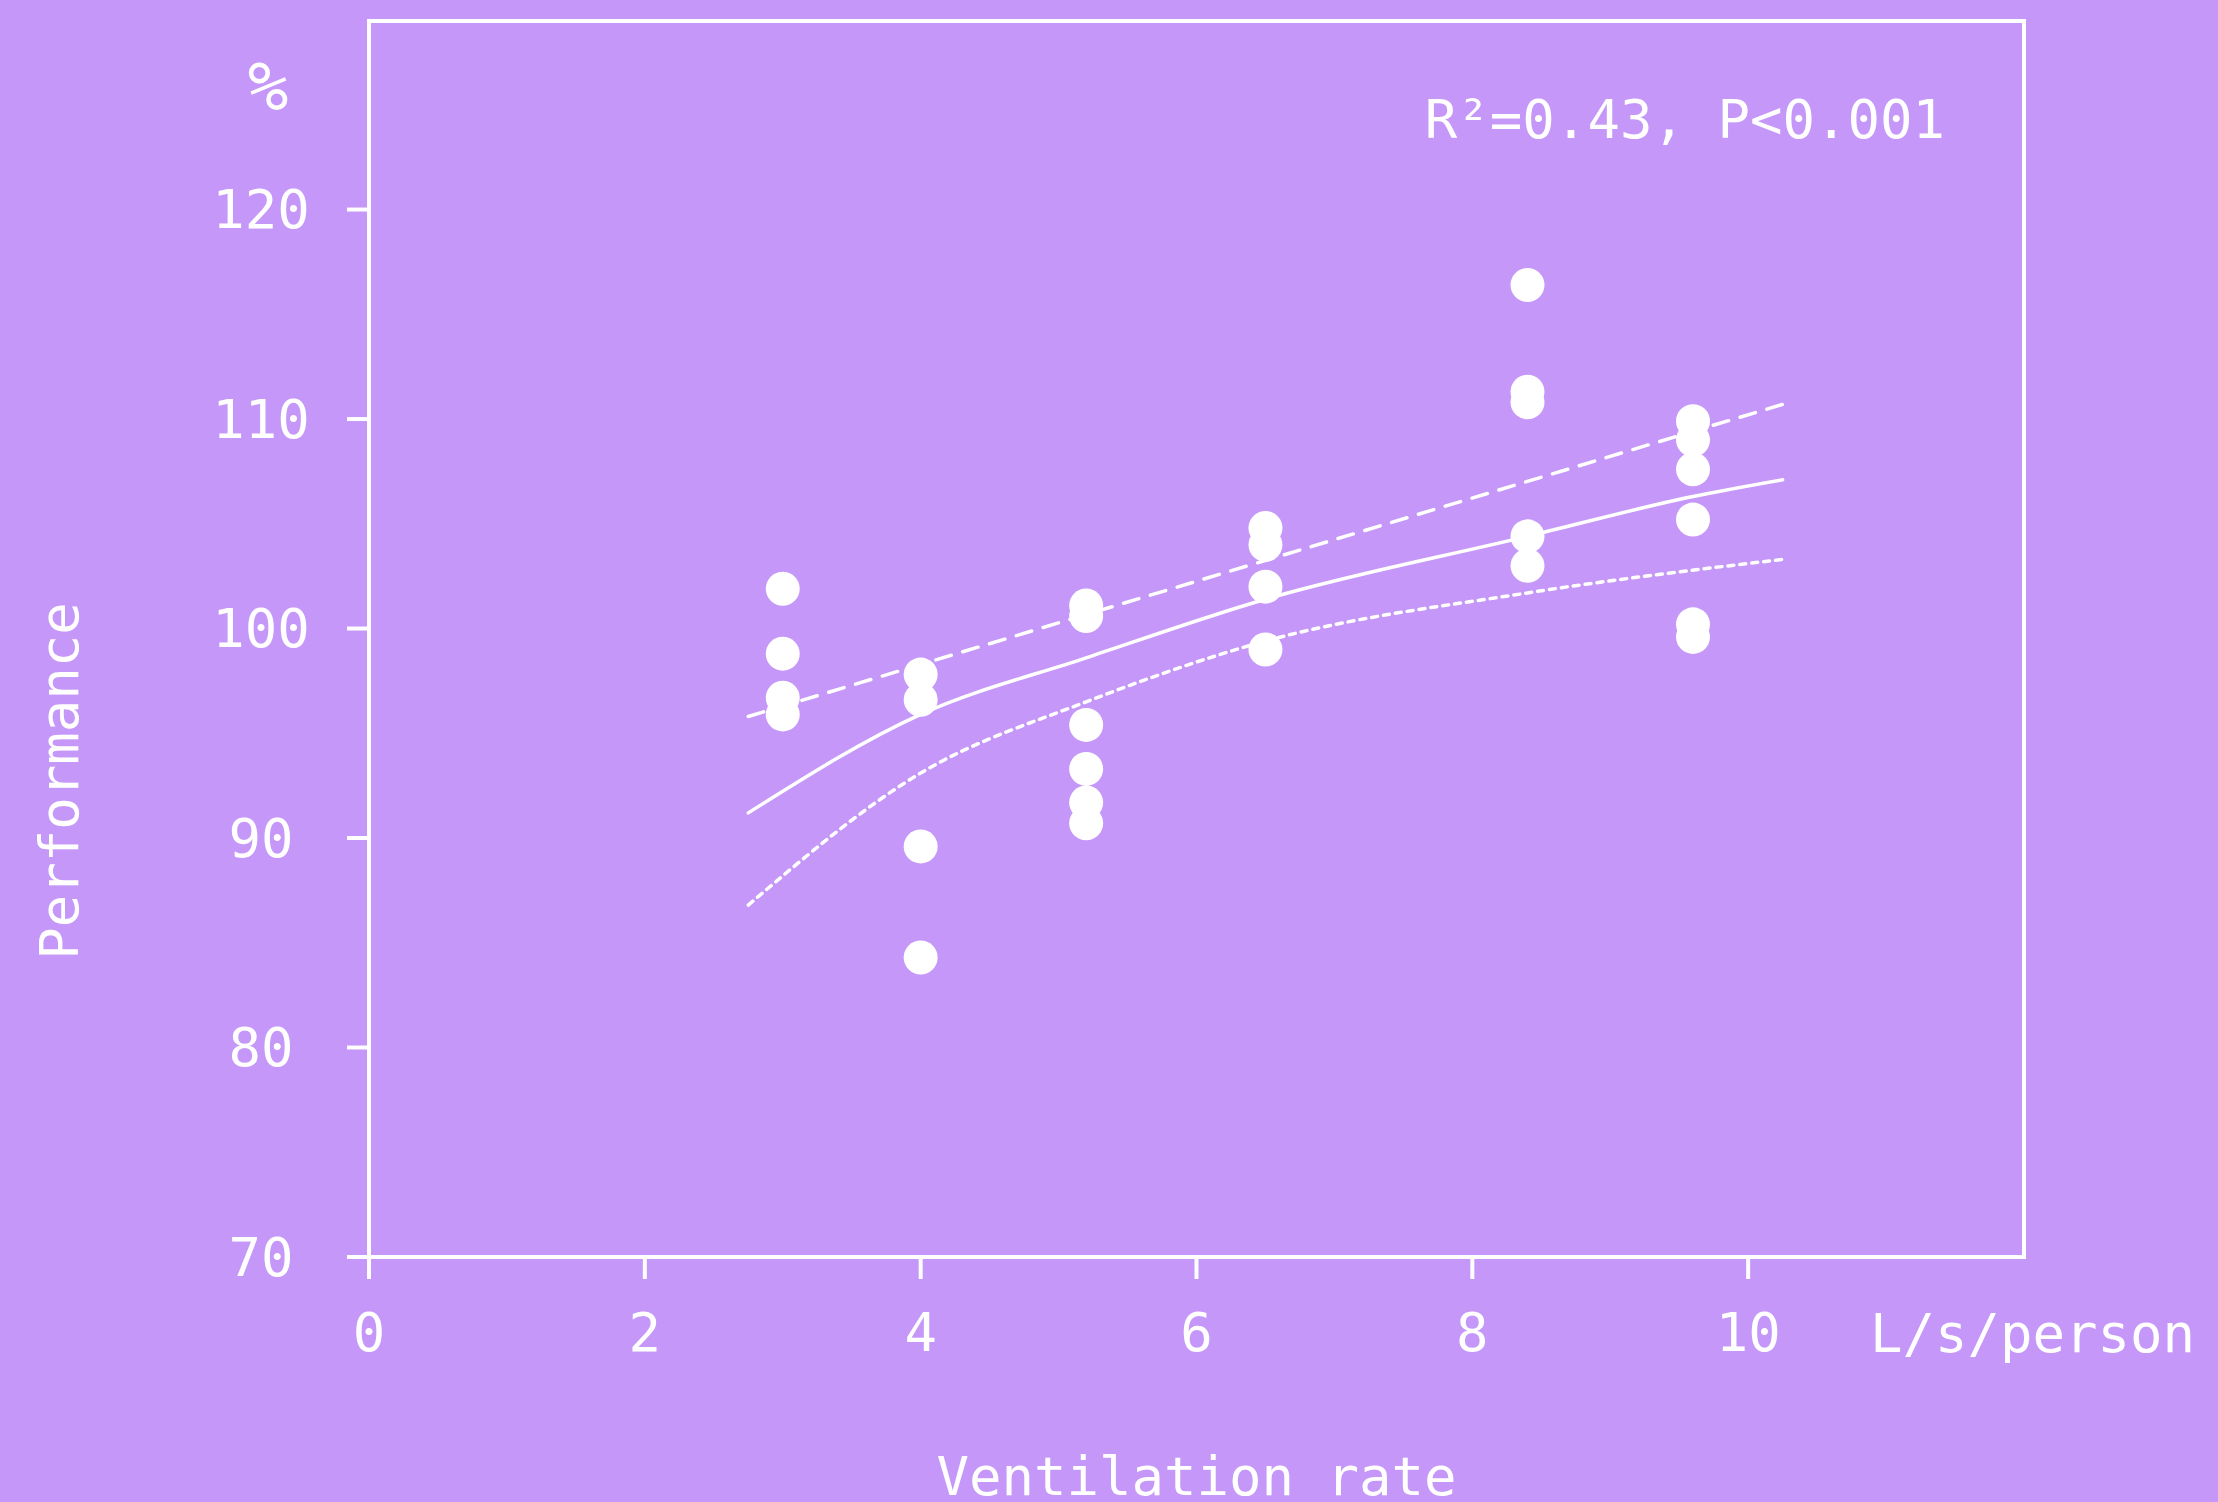 The height and width of the screenshot is (1502, 2218). Describe the element at coordinates (261, 419) in the screenshot. I see `y-tick-label: 110` at that location.